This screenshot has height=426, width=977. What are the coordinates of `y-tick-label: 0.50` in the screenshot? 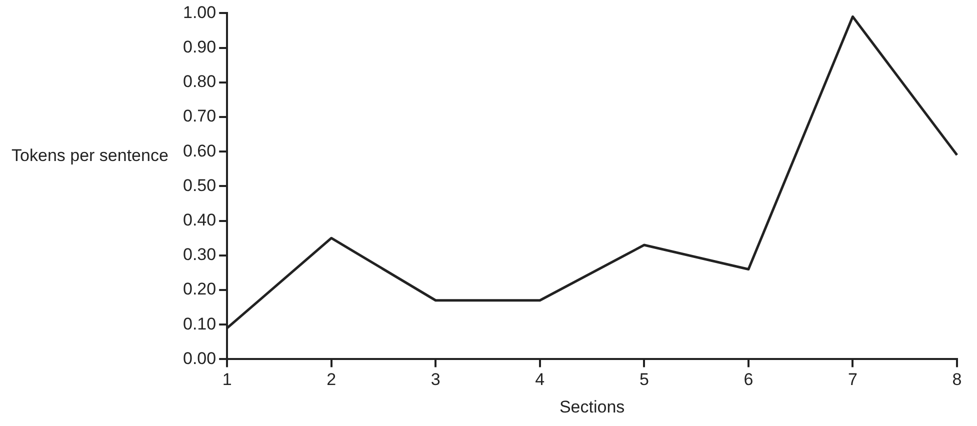 It's located at (199, 185).